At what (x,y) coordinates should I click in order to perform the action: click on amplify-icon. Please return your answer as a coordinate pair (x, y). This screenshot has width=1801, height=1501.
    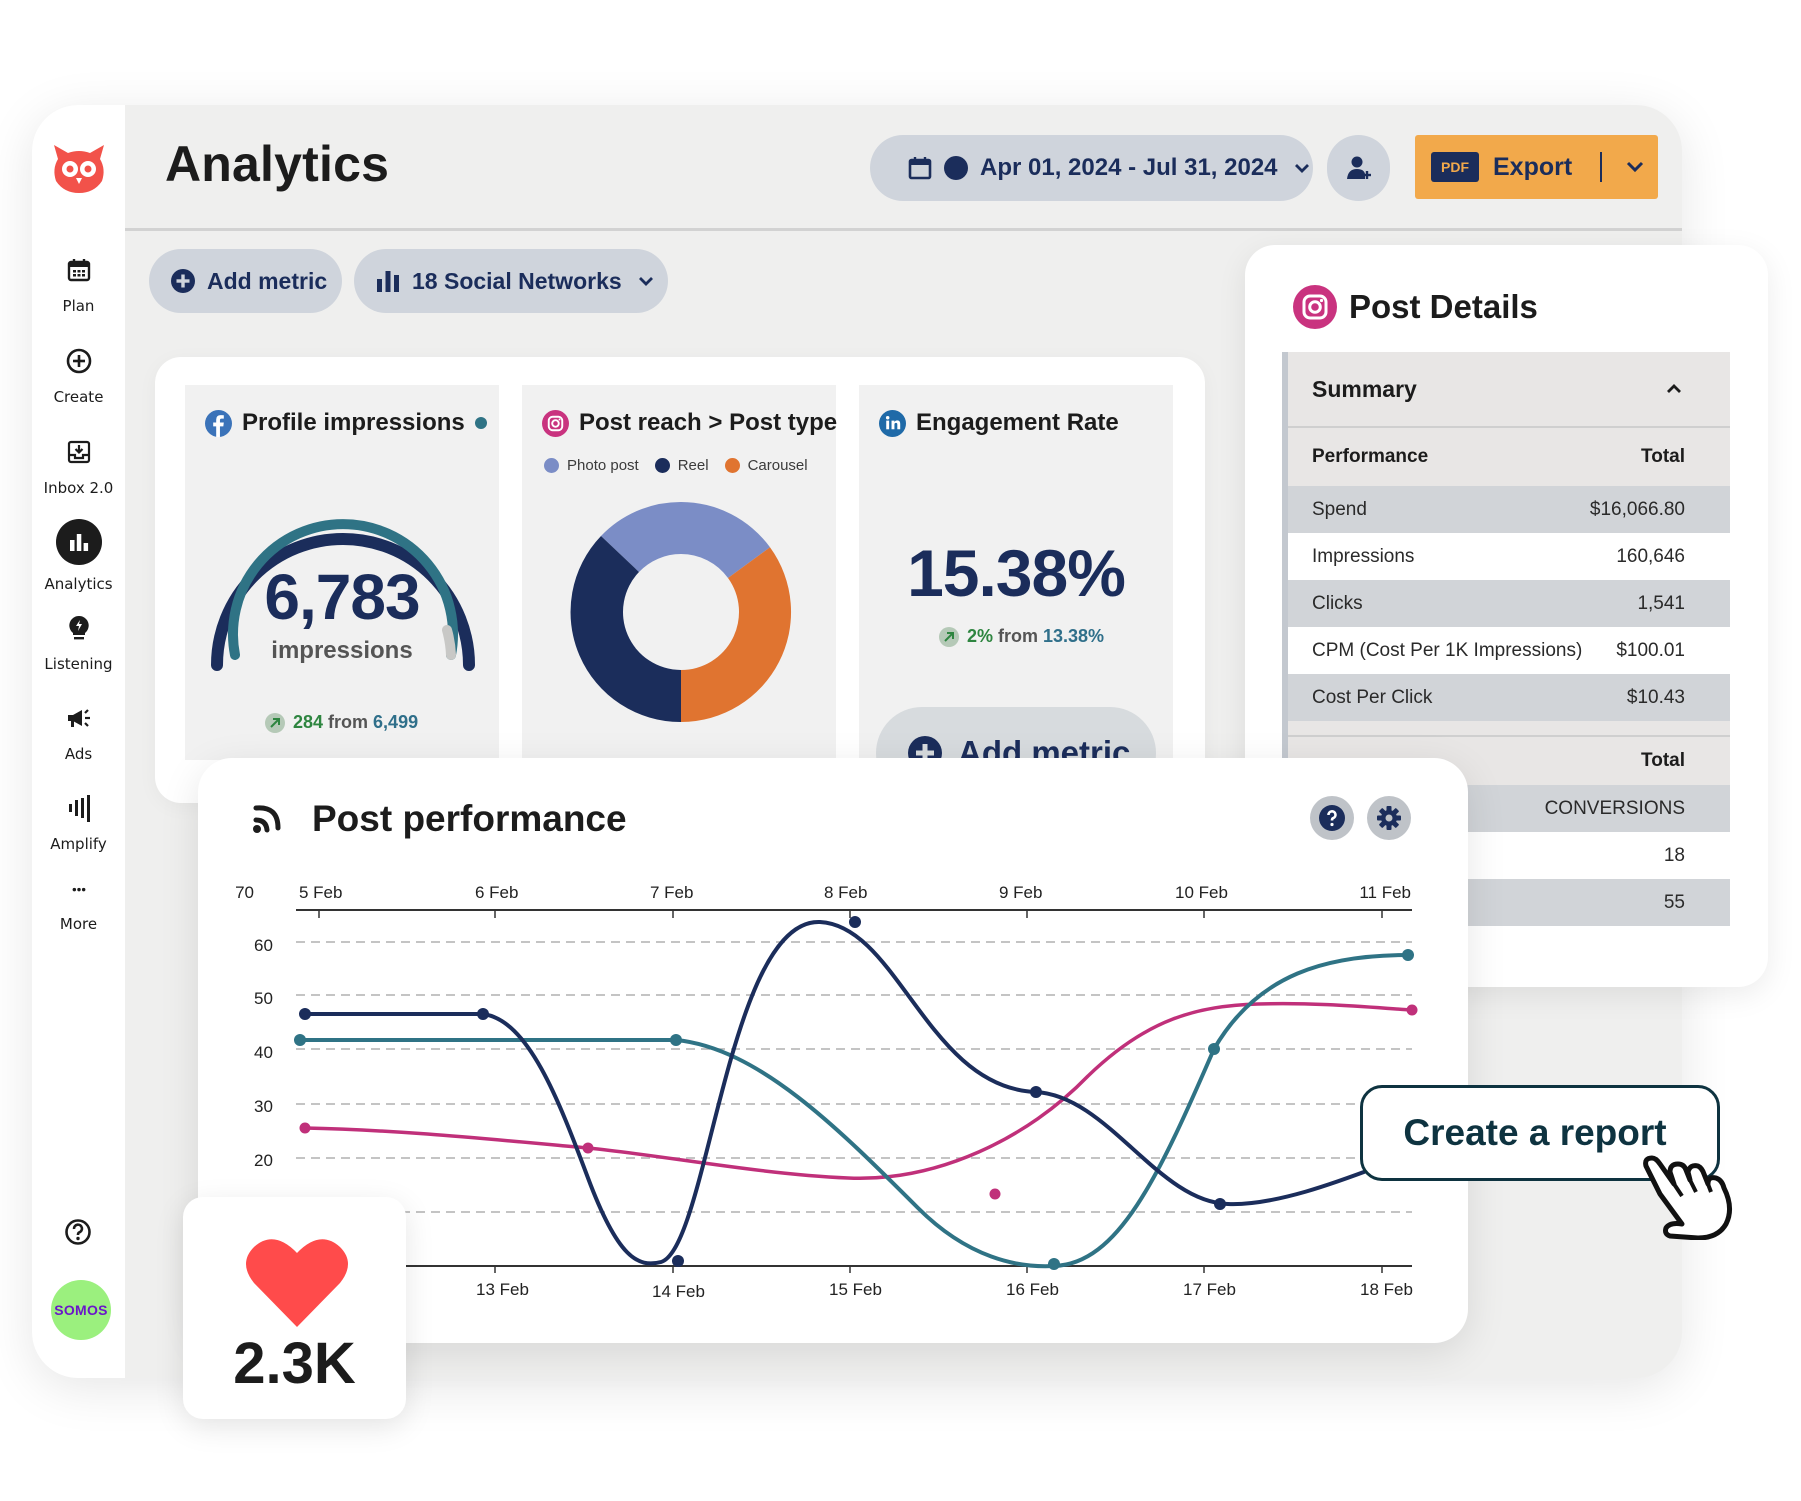
    Looking at the image, I should click on (79, 808).